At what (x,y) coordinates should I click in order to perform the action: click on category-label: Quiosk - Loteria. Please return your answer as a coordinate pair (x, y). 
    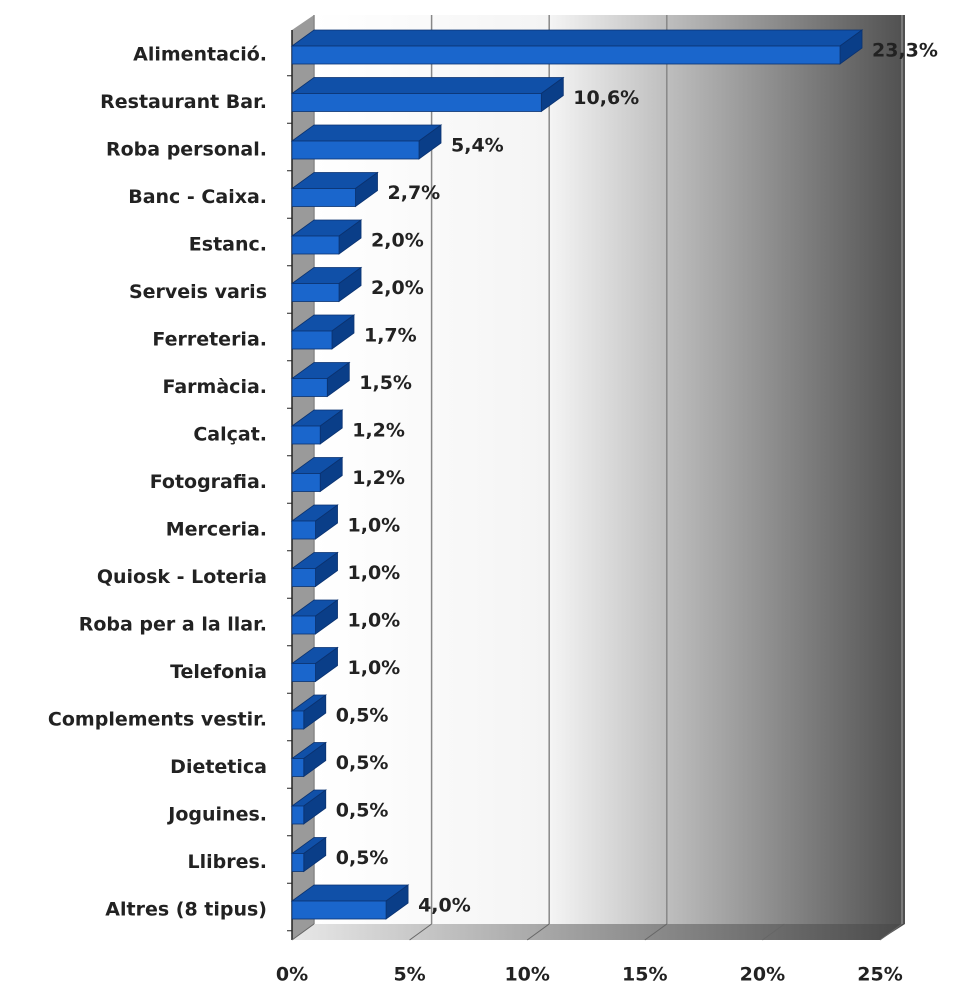
    Looking at the image, I should click on (182, 577).